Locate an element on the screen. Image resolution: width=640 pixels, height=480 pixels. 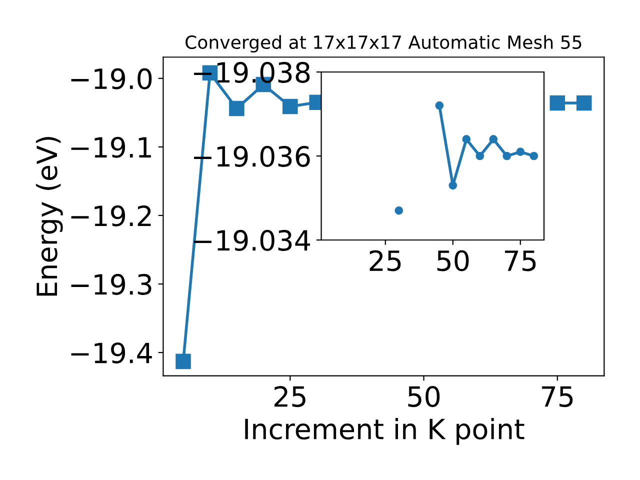
y-tick-label: −19.0 is located at coordinates (111, 79).